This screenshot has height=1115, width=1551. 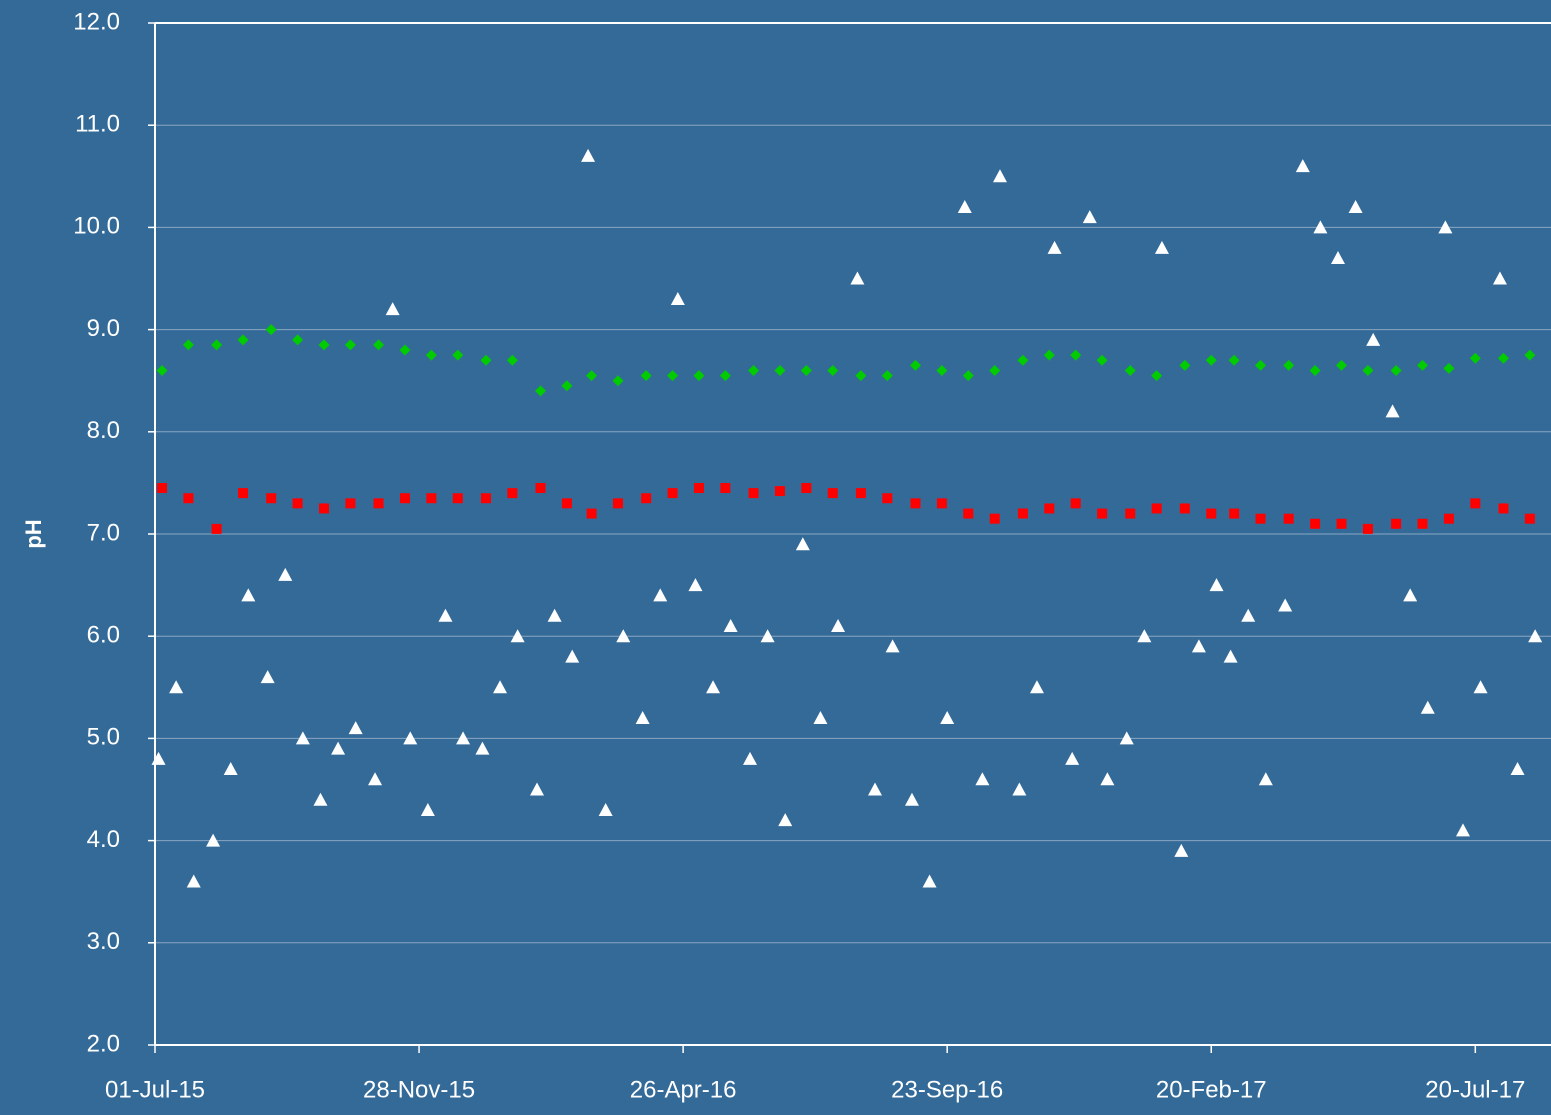 I want to click on y-tick-label: 6.0, so click(x=103, y=635).